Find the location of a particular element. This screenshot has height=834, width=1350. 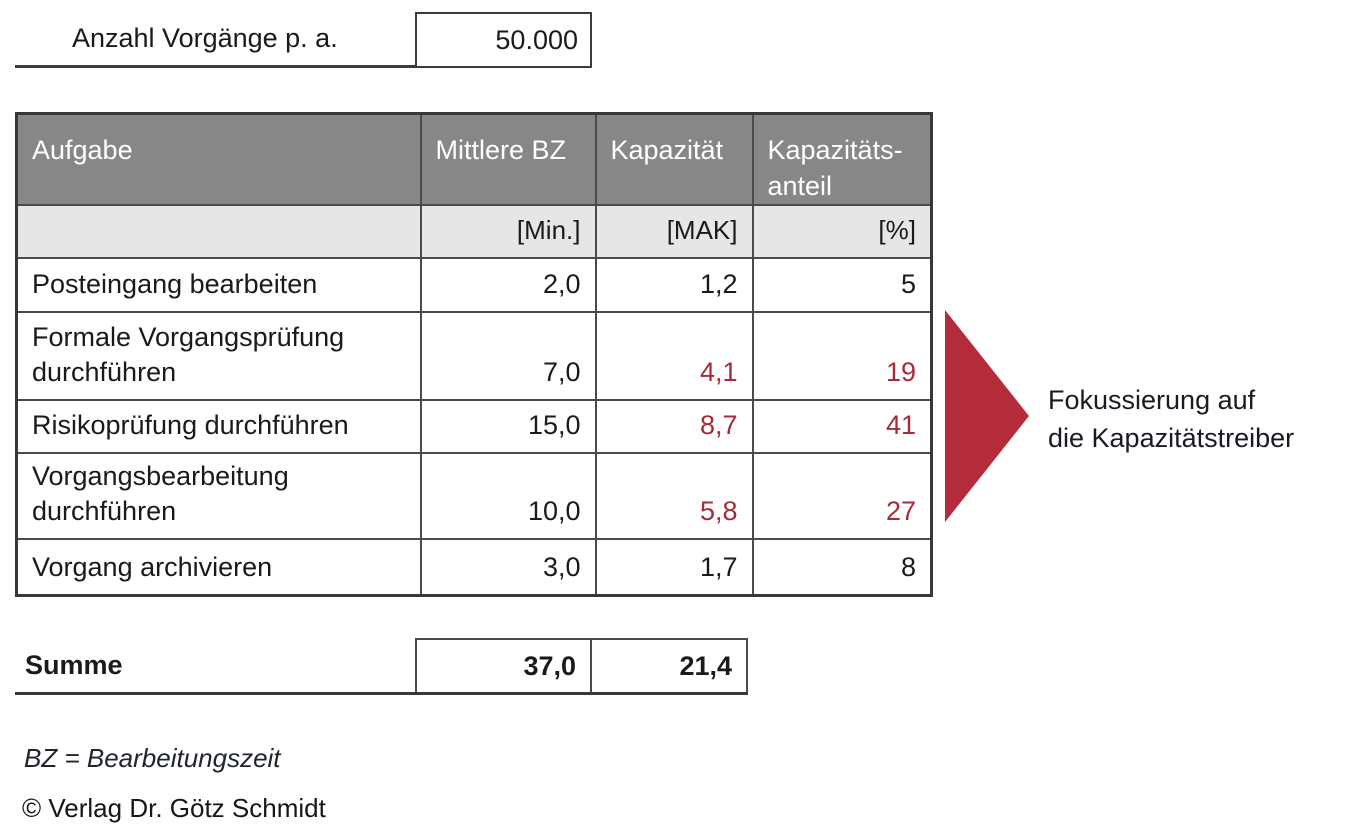

kapazitaet-cell: 5,8 is located at coordinates (674, 496).